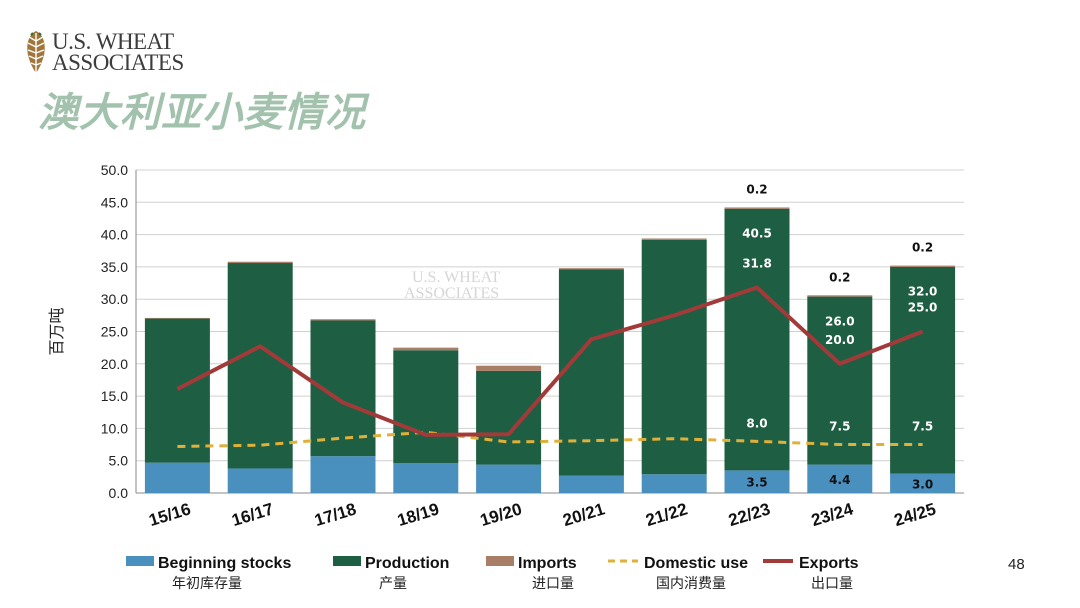  Describe the element at coordinates (114, 202) in the screenshot. I see `y-tick-label: 45.0` at that location.